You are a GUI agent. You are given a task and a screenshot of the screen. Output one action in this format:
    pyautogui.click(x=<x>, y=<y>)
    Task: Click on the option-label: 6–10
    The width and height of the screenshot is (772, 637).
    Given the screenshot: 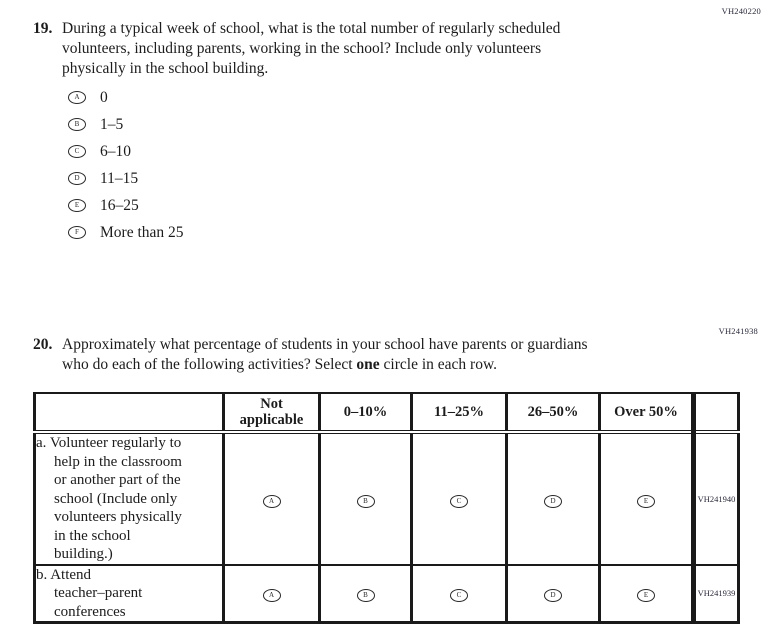 What is the action you would take?
    pyautogui.click(x=115, y=151)
    